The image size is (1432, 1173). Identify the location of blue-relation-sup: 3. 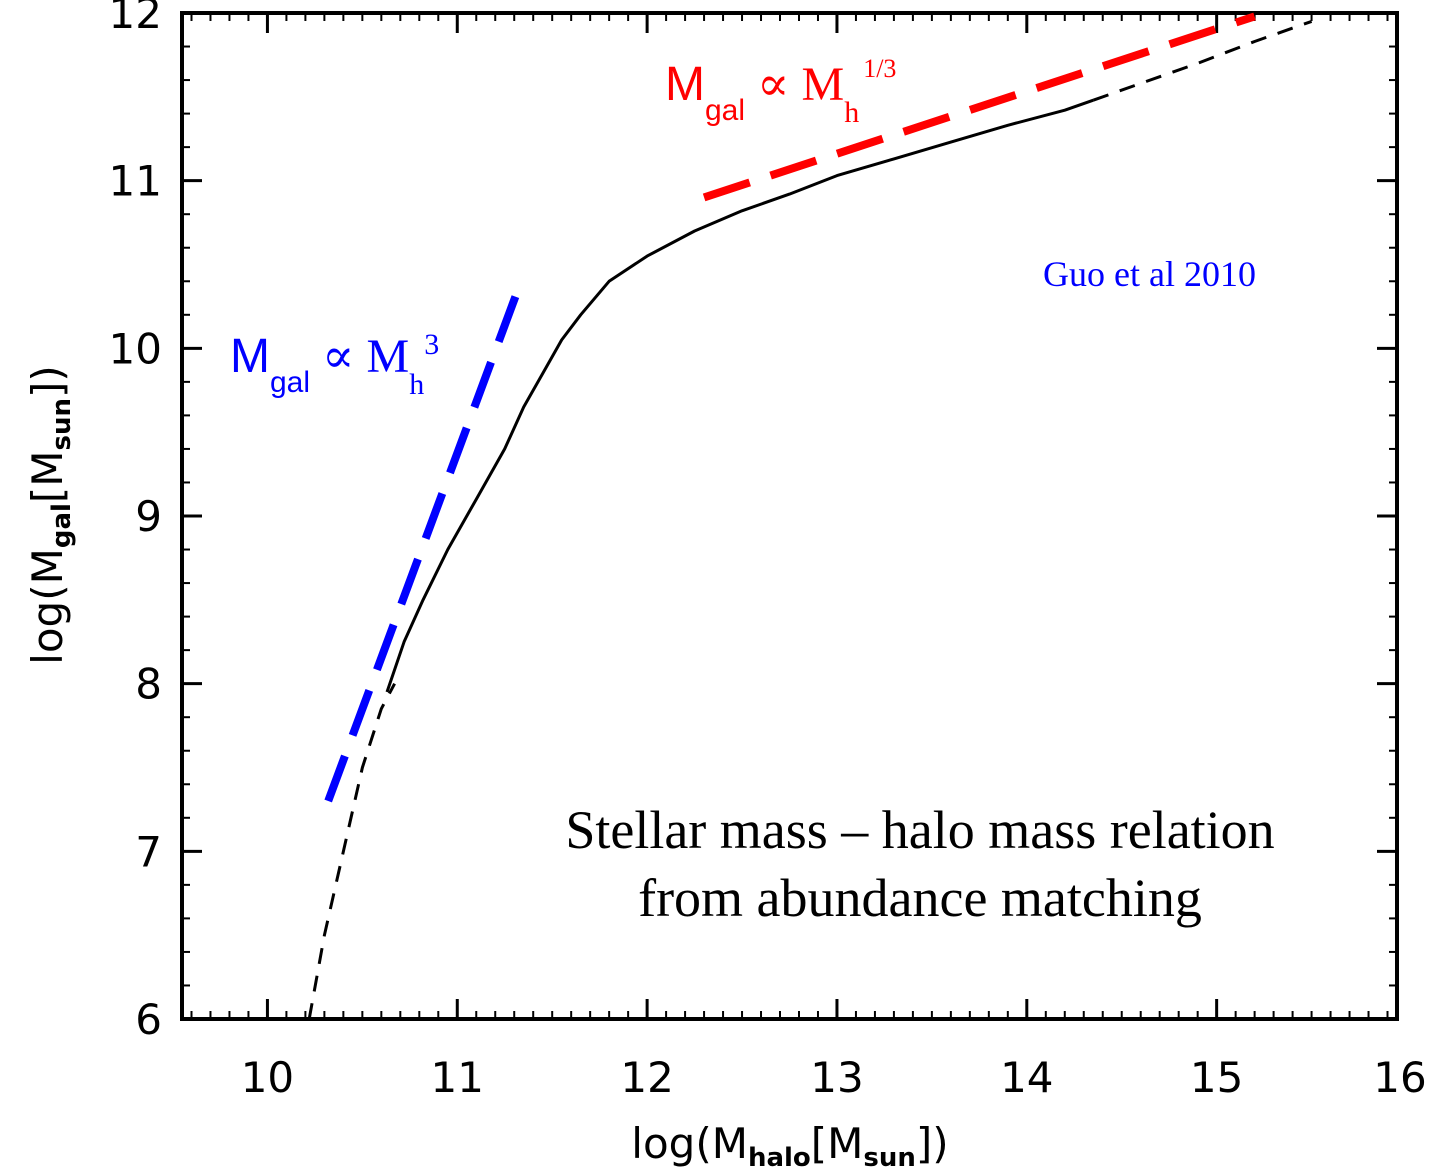
(431, 344).